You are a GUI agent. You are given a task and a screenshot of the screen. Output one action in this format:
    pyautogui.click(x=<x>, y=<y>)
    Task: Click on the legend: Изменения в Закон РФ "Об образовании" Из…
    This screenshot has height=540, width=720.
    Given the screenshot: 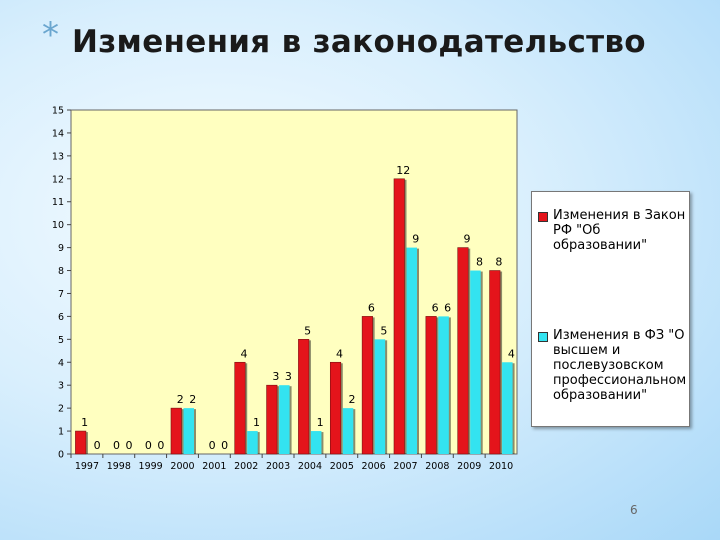 What is the action you would take?
    pyautogui.click(x=610, y=309)
    